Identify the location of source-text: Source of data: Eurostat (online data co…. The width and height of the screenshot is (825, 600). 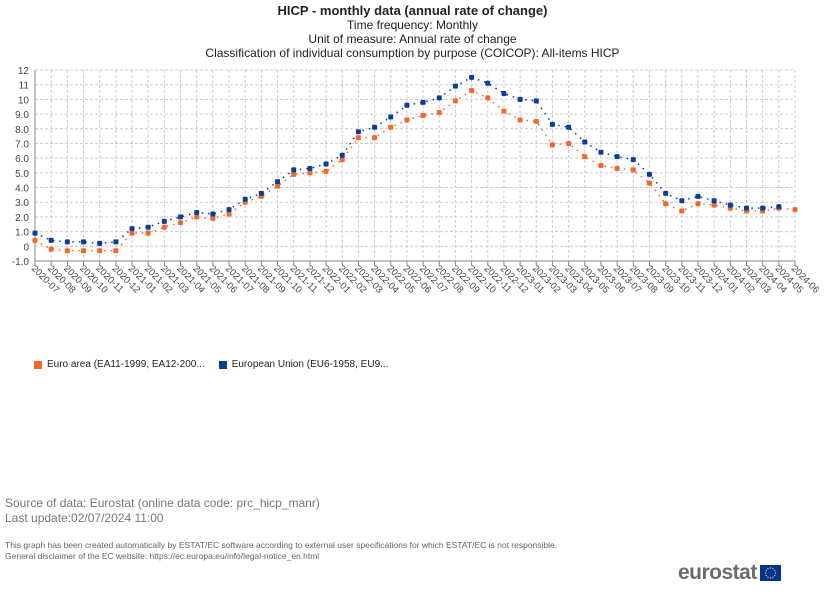
(162, 503).